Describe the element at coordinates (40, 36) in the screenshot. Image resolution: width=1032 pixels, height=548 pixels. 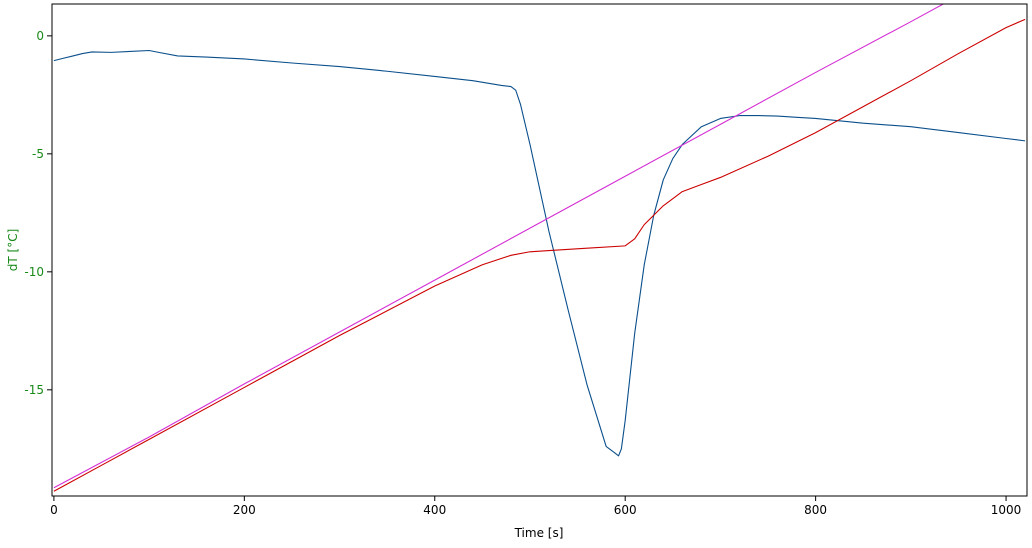
I see `y-tick-label: 0` at that location.